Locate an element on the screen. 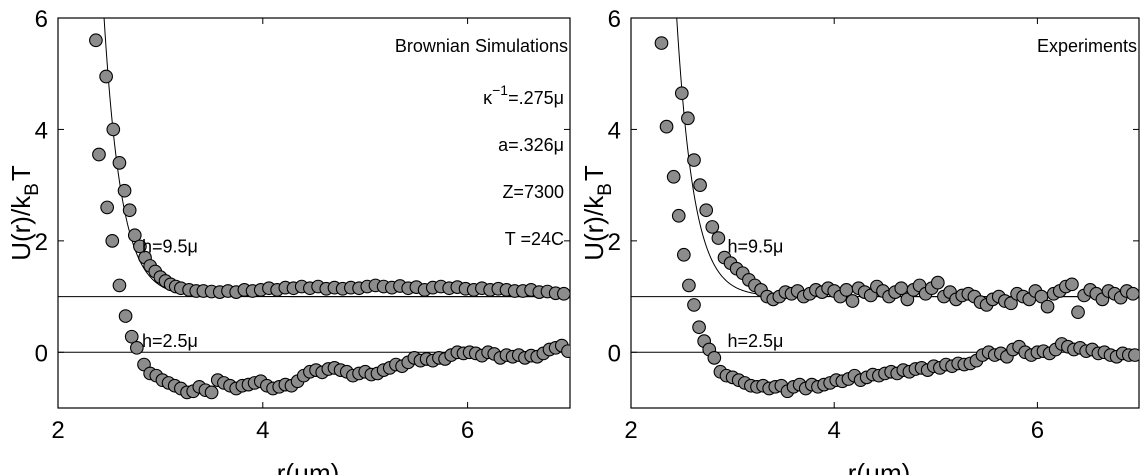 This screenshot has width=1141, height=475. panel-label: Brownian Simulations is located at coordinates (481, 46).